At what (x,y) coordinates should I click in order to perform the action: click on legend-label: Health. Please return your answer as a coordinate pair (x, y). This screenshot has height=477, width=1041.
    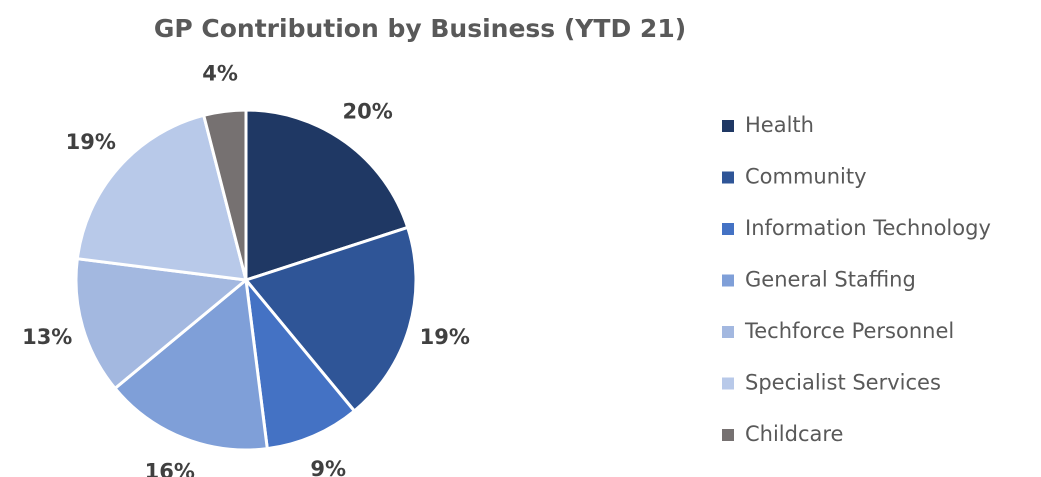
    Looking at the image, I should click on (779, 125).